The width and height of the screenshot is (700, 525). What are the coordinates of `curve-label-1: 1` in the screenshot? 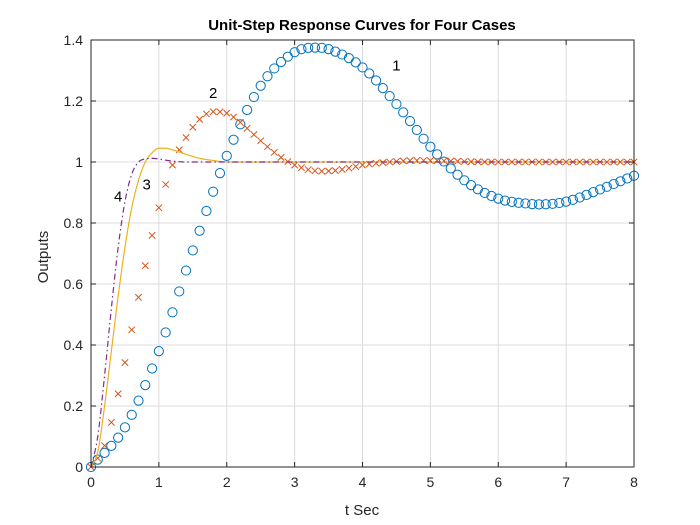 It's located at (396, 66).